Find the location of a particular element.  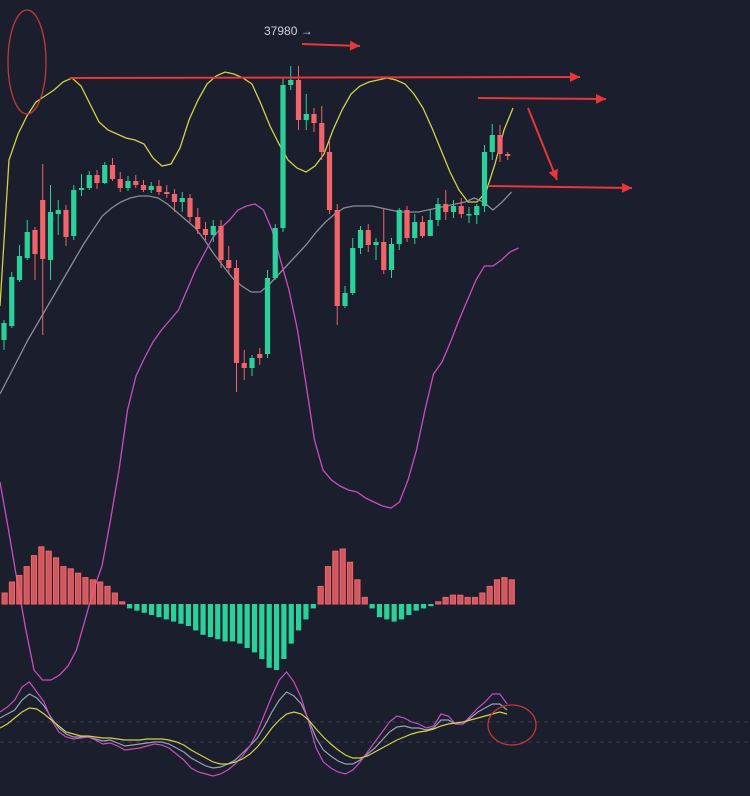

down-arrow-shaft is located at coordinates (542, 144).